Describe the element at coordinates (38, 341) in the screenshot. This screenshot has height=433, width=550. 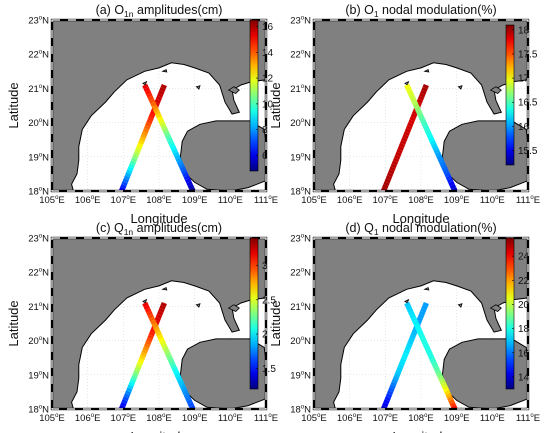
I see `y-tick-label: 20oN` at that location.